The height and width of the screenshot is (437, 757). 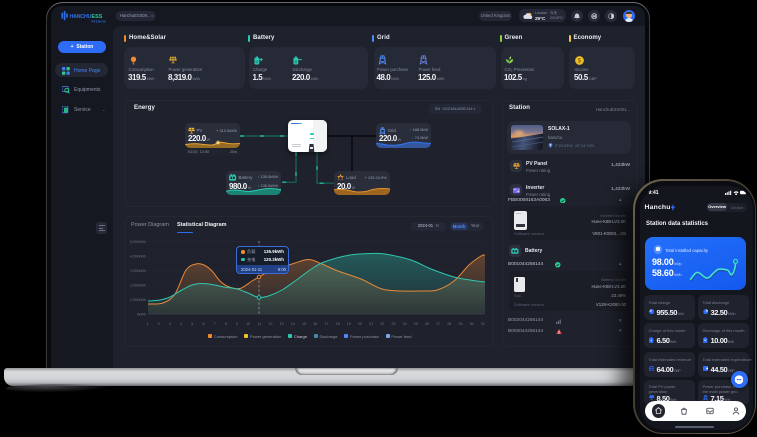 What do you see at coordinates (138, 242) in the screenshot?
I see `svg-text: 5,000kWh` at bounding box center [138, 242].